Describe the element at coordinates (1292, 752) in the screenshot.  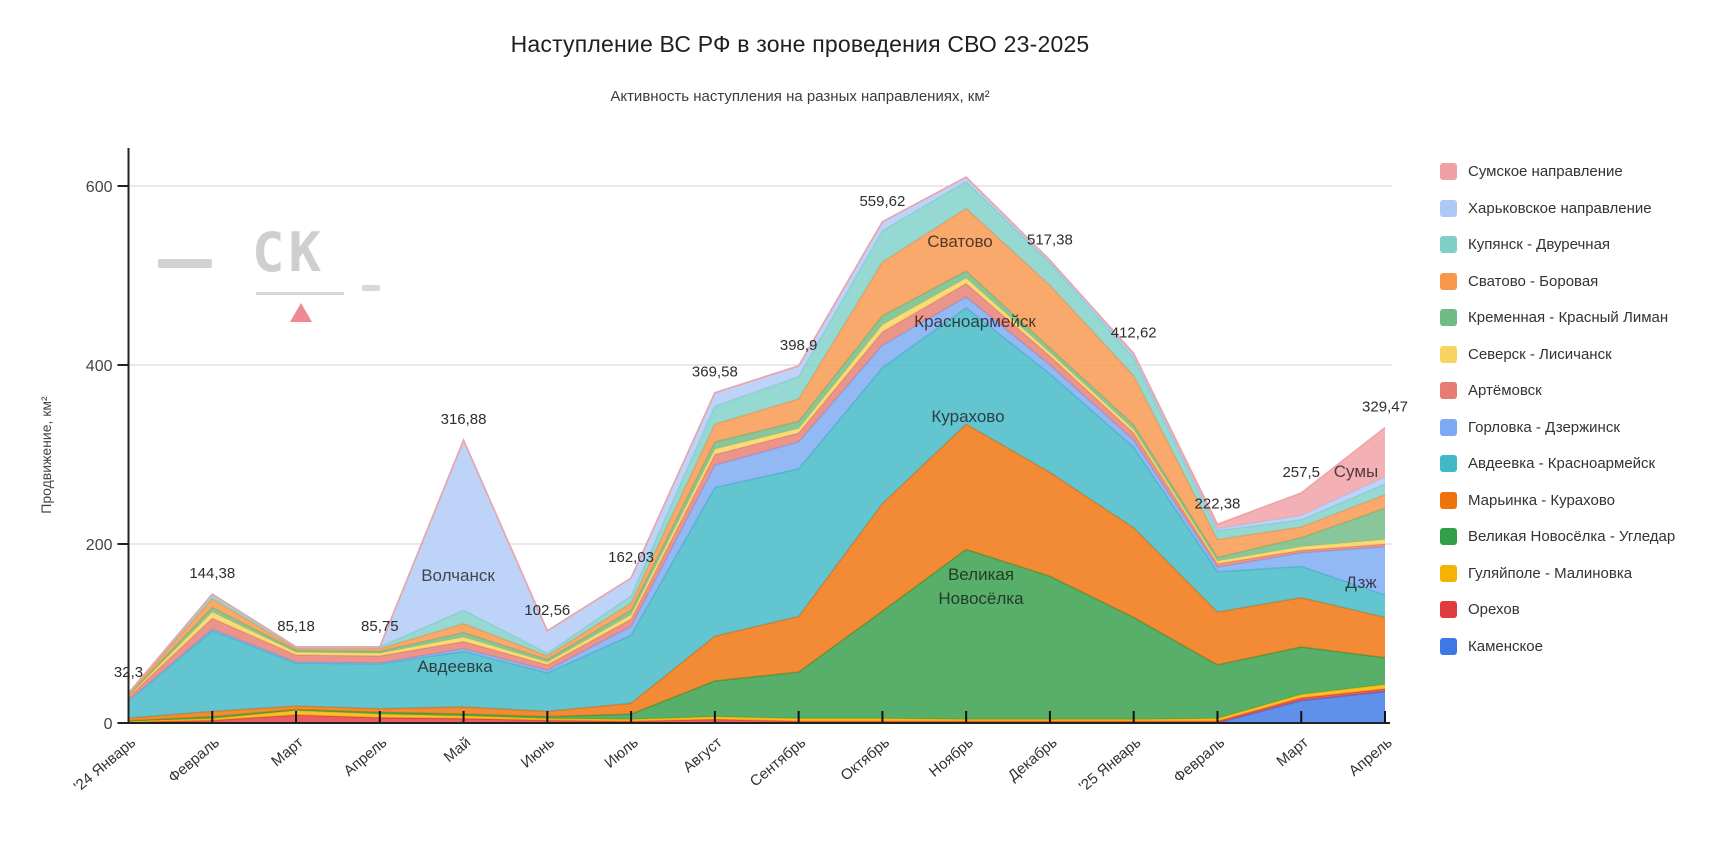
I see `x-label-14: Март` at that location.